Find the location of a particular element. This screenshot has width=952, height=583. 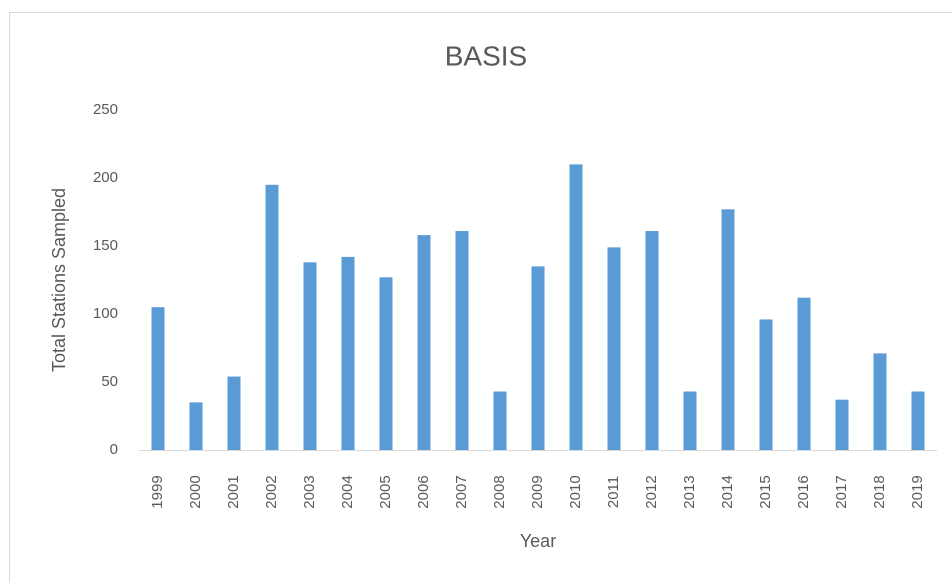

y-axis-label: Total Stations Sampled is located at coordinates (59, 280).